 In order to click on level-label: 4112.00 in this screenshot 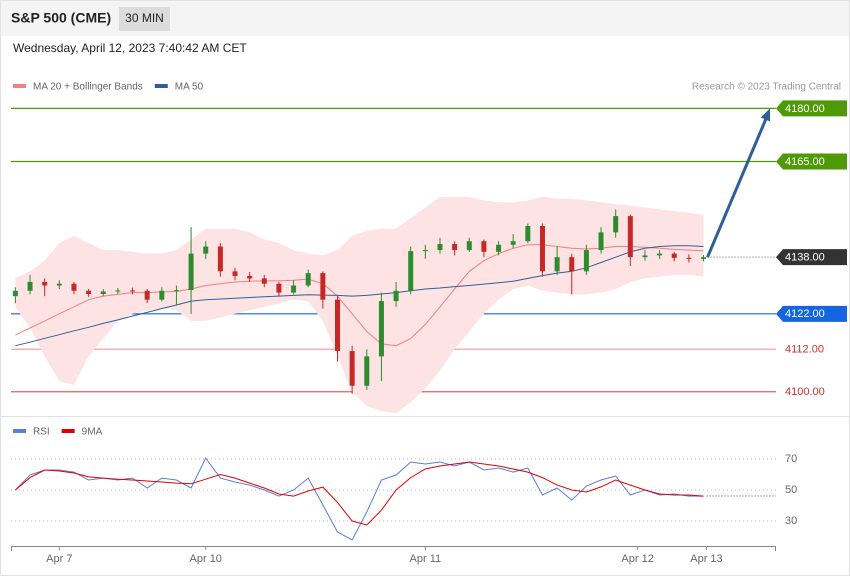, I will do `click(804, 350)`.